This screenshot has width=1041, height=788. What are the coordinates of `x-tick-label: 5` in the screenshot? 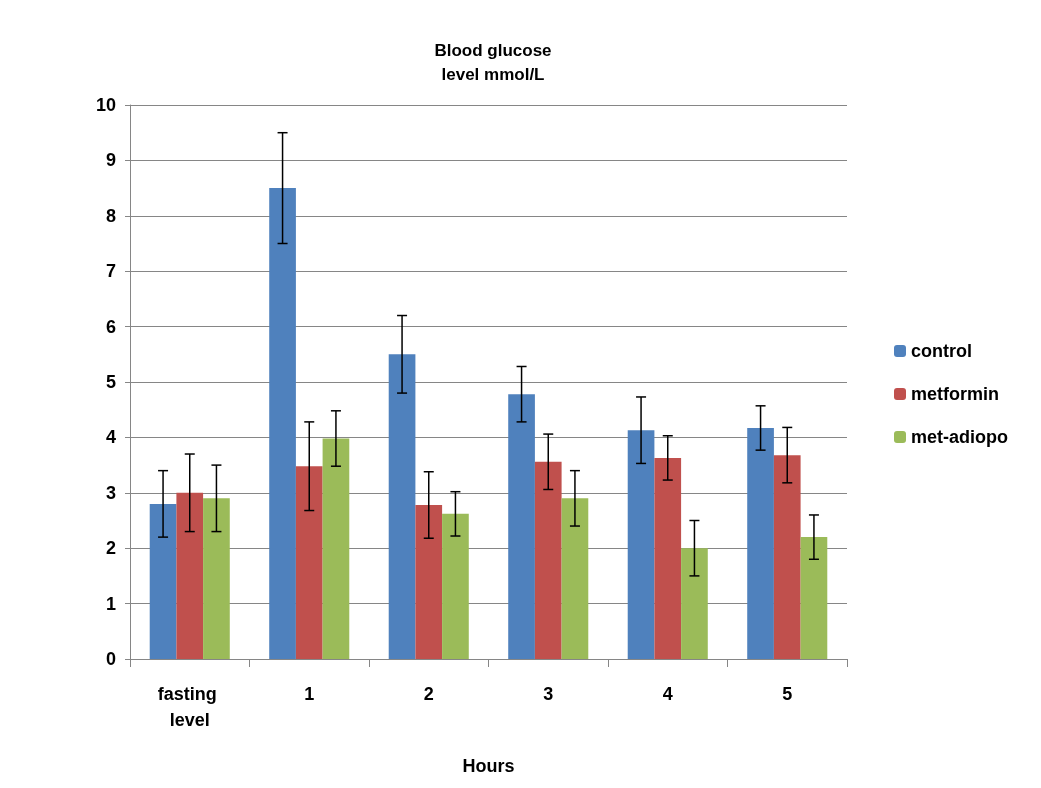 It's located at (787, 694).